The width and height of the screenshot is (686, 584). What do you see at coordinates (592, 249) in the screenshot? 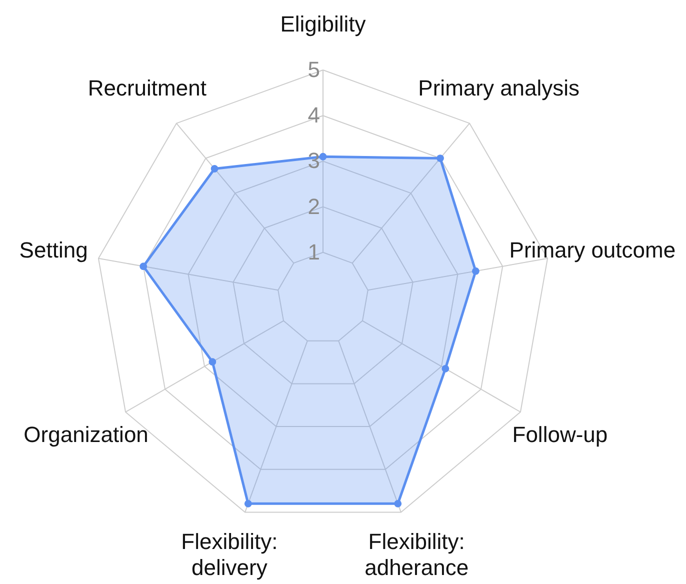
I see `spoke-label: Primary outcome` at bounding box center [592, 249].